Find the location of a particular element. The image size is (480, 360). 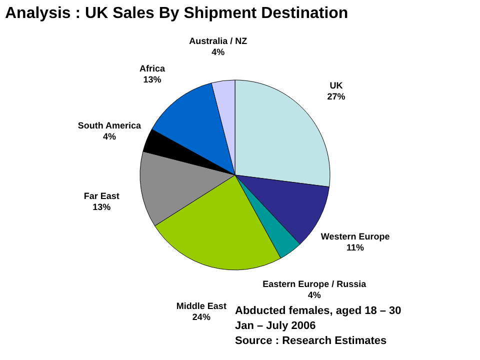

text: Jan – July 2006 is located at coordinates (275, 326).